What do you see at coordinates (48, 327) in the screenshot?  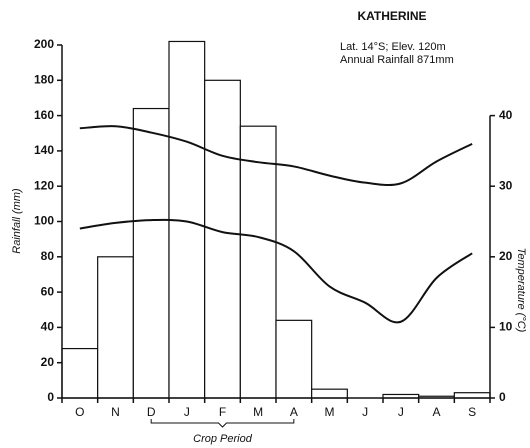 I see `y-tick-label: 40` at bounding box center [48, 327].